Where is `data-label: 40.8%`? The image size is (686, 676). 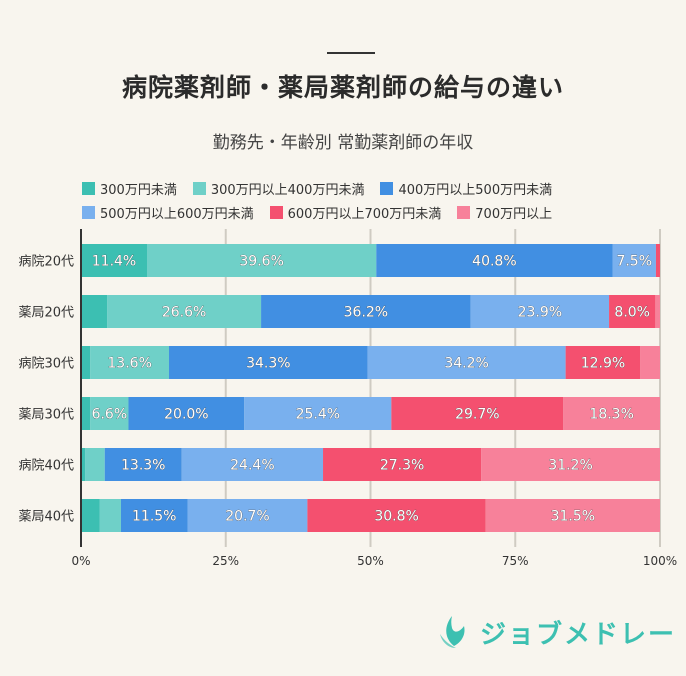
data-label: 40.8% is located at coordinates (494, 262).